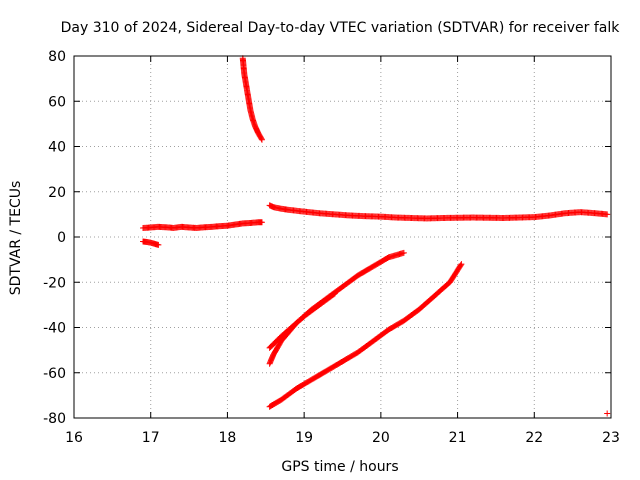 This screenshot has height=480, width=640. Describe the element at coordinates (458, 438) in the screenshot. I see `x-tick-label: 21` at that location.